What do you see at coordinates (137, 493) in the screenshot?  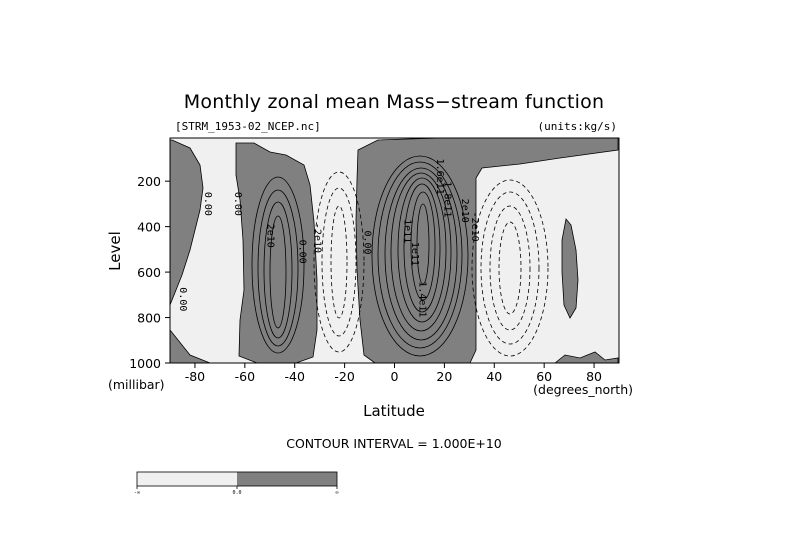 I see `colorbar-label: -∞` at bounding box center [137, 493].